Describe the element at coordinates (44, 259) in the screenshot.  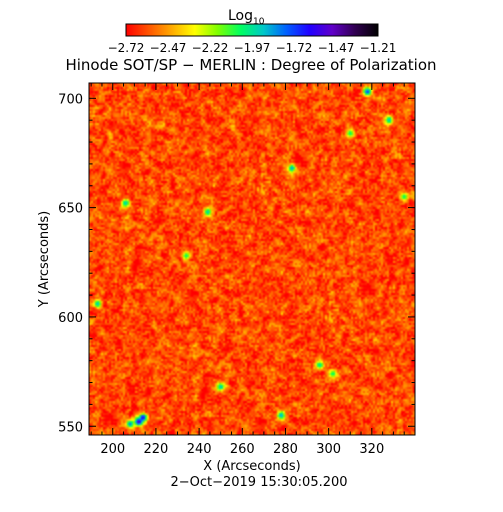
I see `y-axis-label: Y (Arcseconds)` at that location.